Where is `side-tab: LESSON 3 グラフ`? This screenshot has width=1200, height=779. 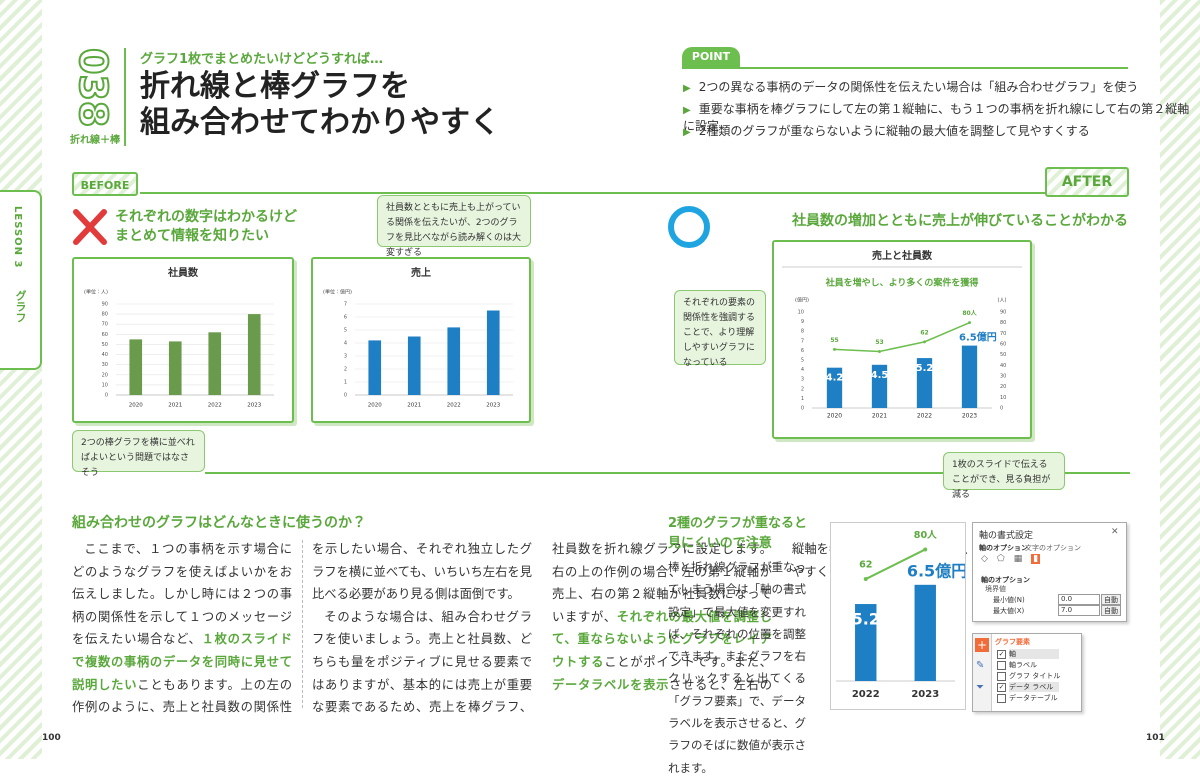 side-tab: LESSON 3 グラフ is located at coordinates (21, 280).